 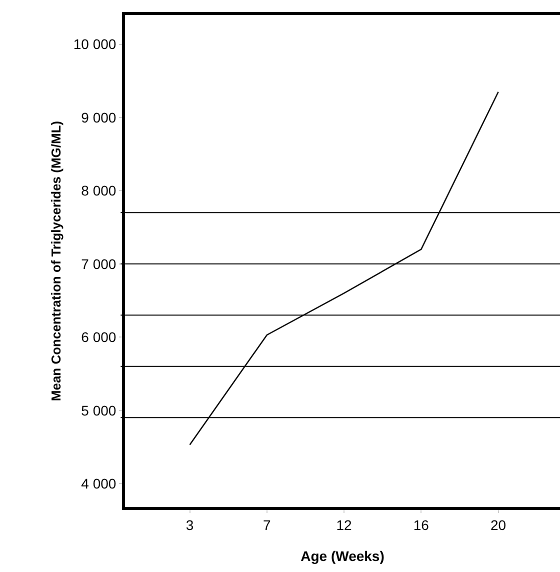 I want to click on y-tick-label: 7 000, so click(x=98, y=264).